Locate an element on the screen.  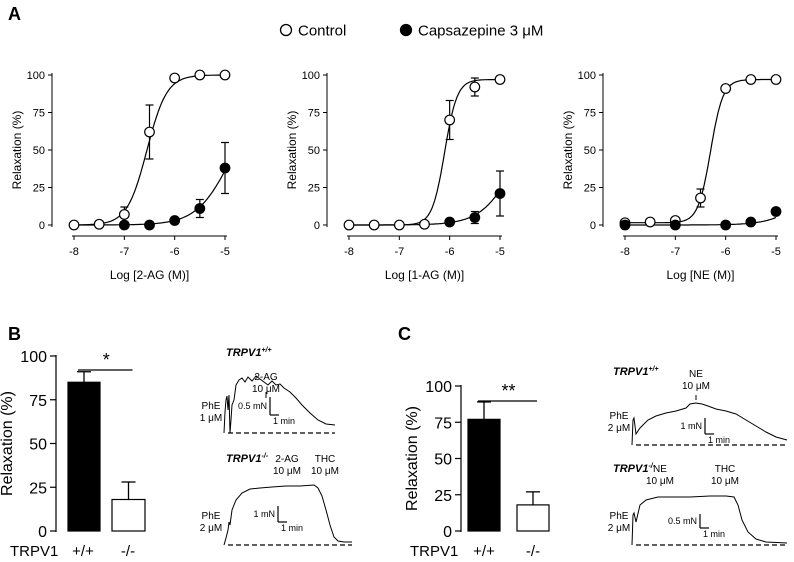
y-tick-label: 50 is located at coordinates (590, 151).